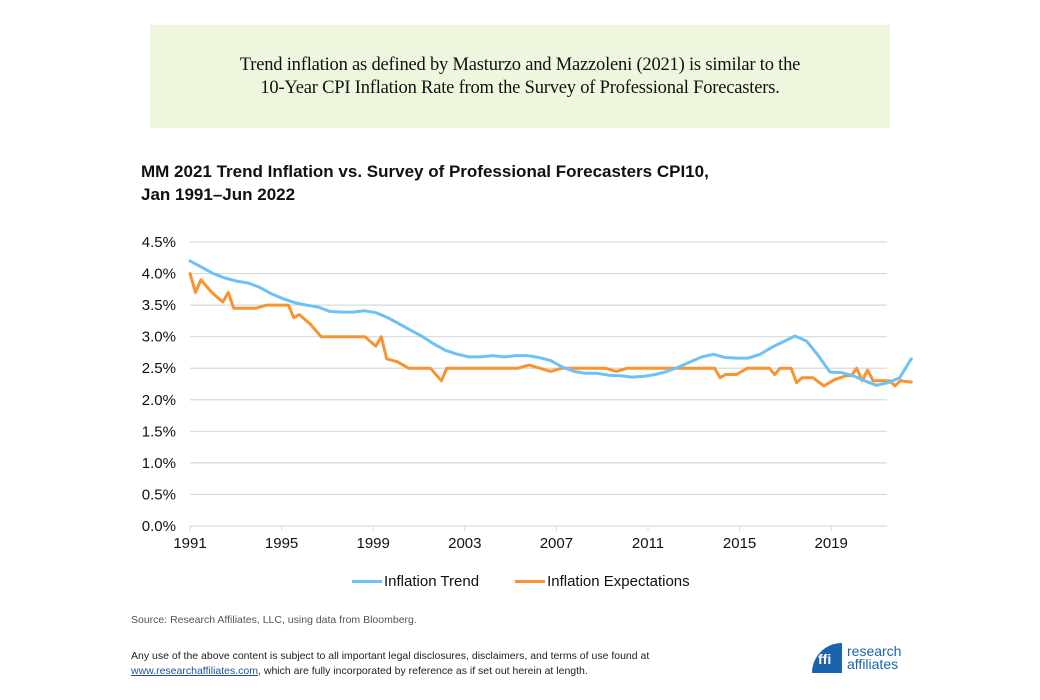 The width and height of the screenshot is (1040, 700). Describe the element at coordinates (189, 543) in the screenshot. I see `x-tick-label: 1991` at that location.